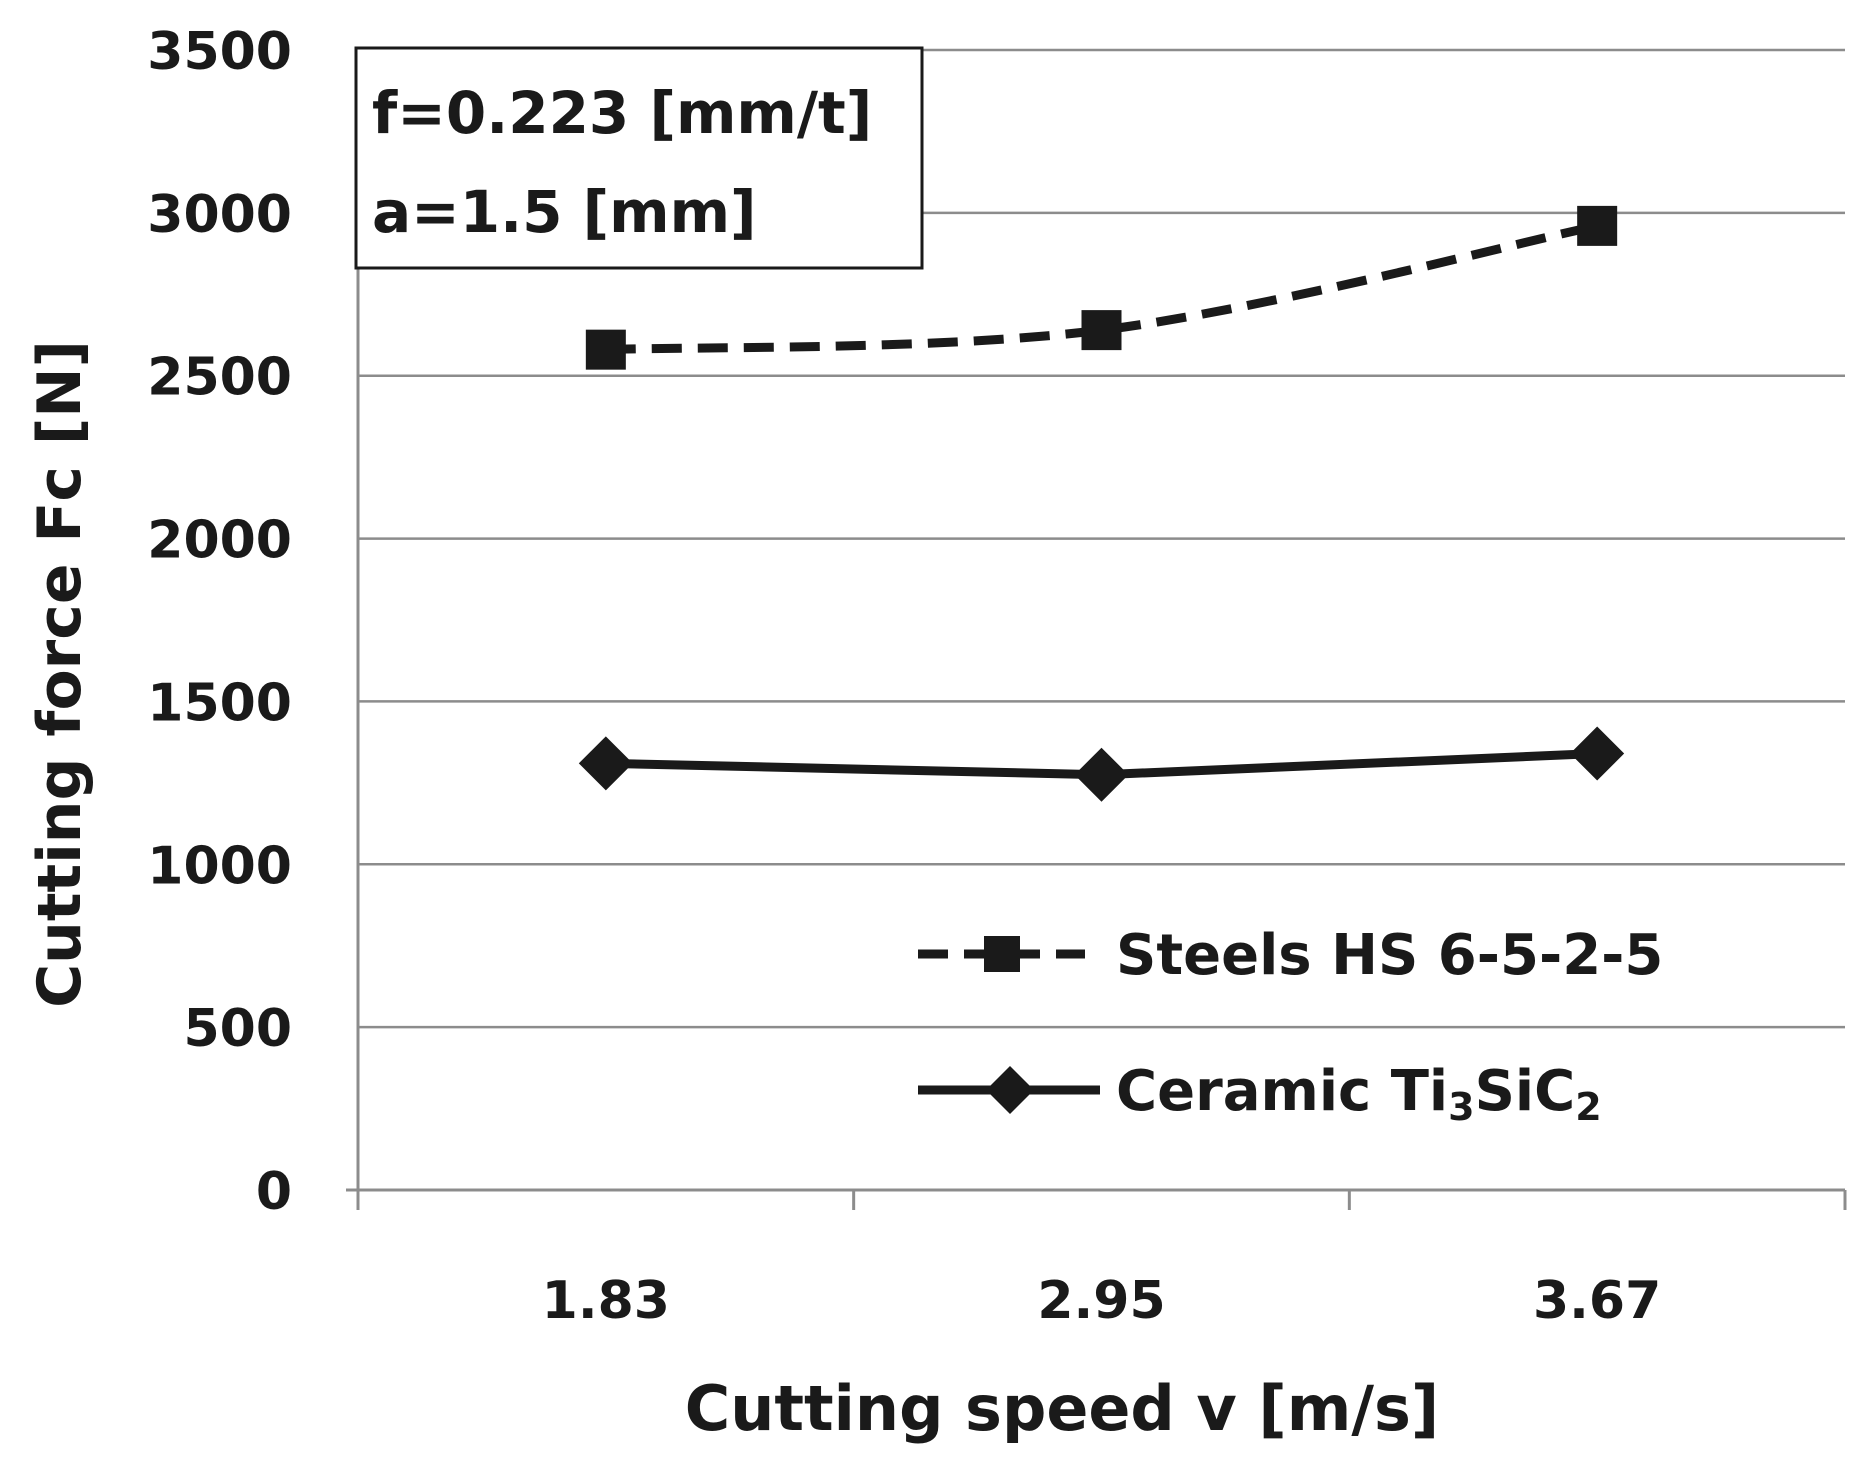 The width and height of the screenshot is (1869, 1466). Describe the element at coordinates (60, 674) in the screenshot. I see `y-axis-title: Cutting force Fc [N]` at that location.